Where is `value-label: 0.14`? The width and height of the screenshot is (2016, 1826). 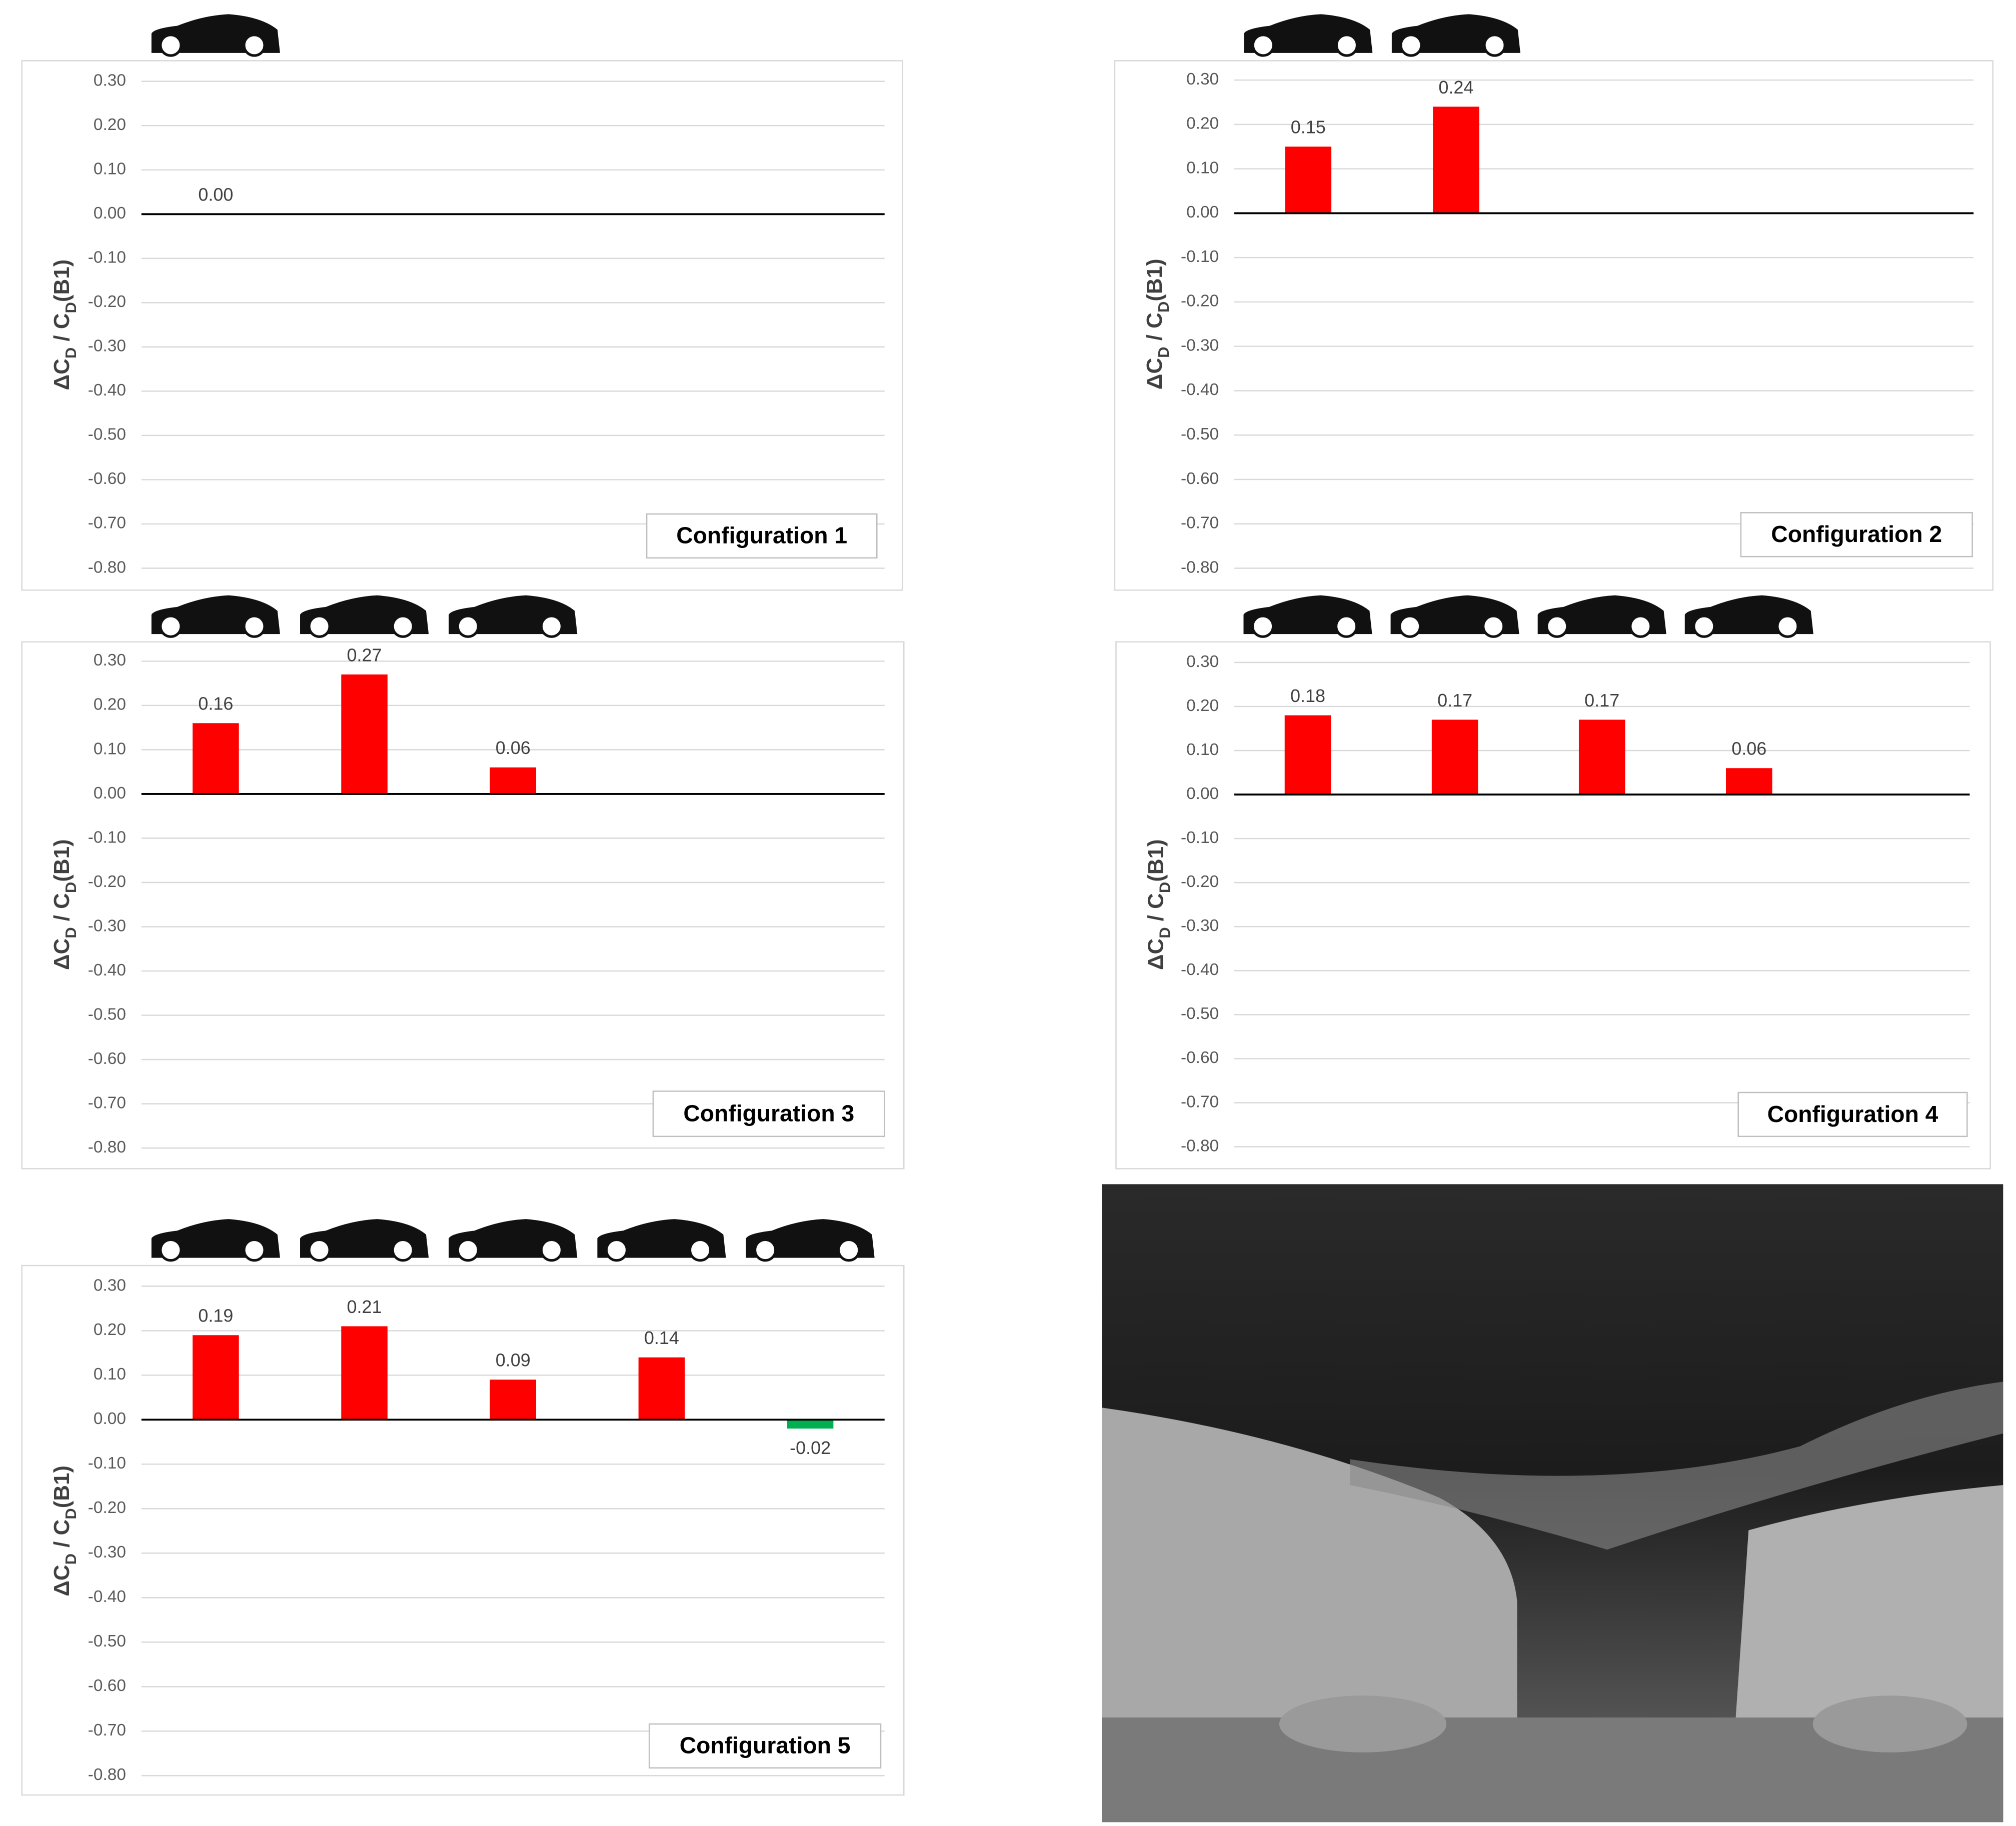
value-label: 0.14 is located at coordinates (661, 1338).